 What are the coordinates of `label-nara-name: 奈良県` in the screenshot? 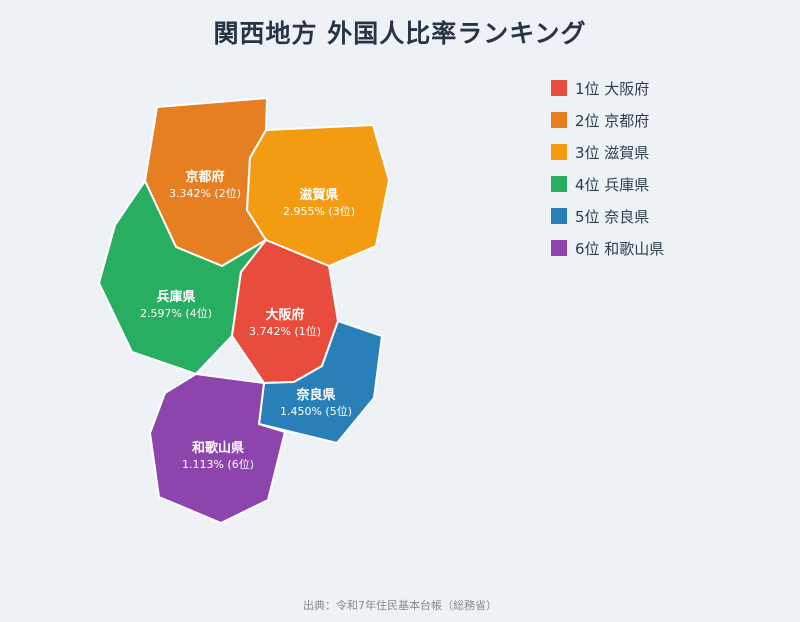 It's located at (315, 395).